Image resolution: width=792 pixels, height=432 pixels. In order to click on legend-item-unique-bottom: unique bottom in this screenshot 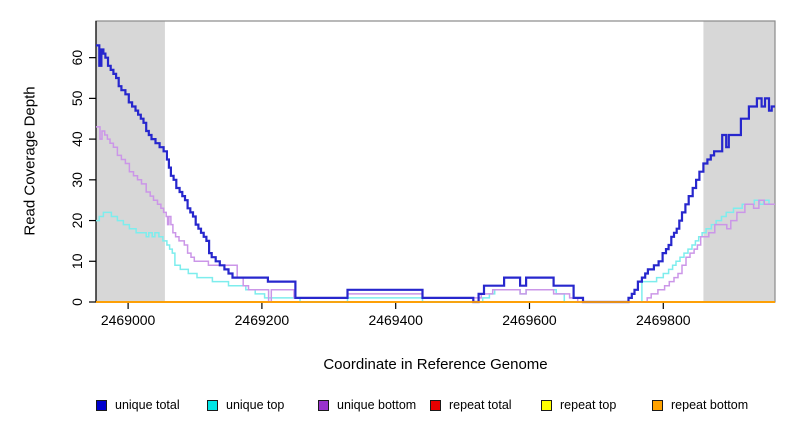, I will do `click(367, 405)`.